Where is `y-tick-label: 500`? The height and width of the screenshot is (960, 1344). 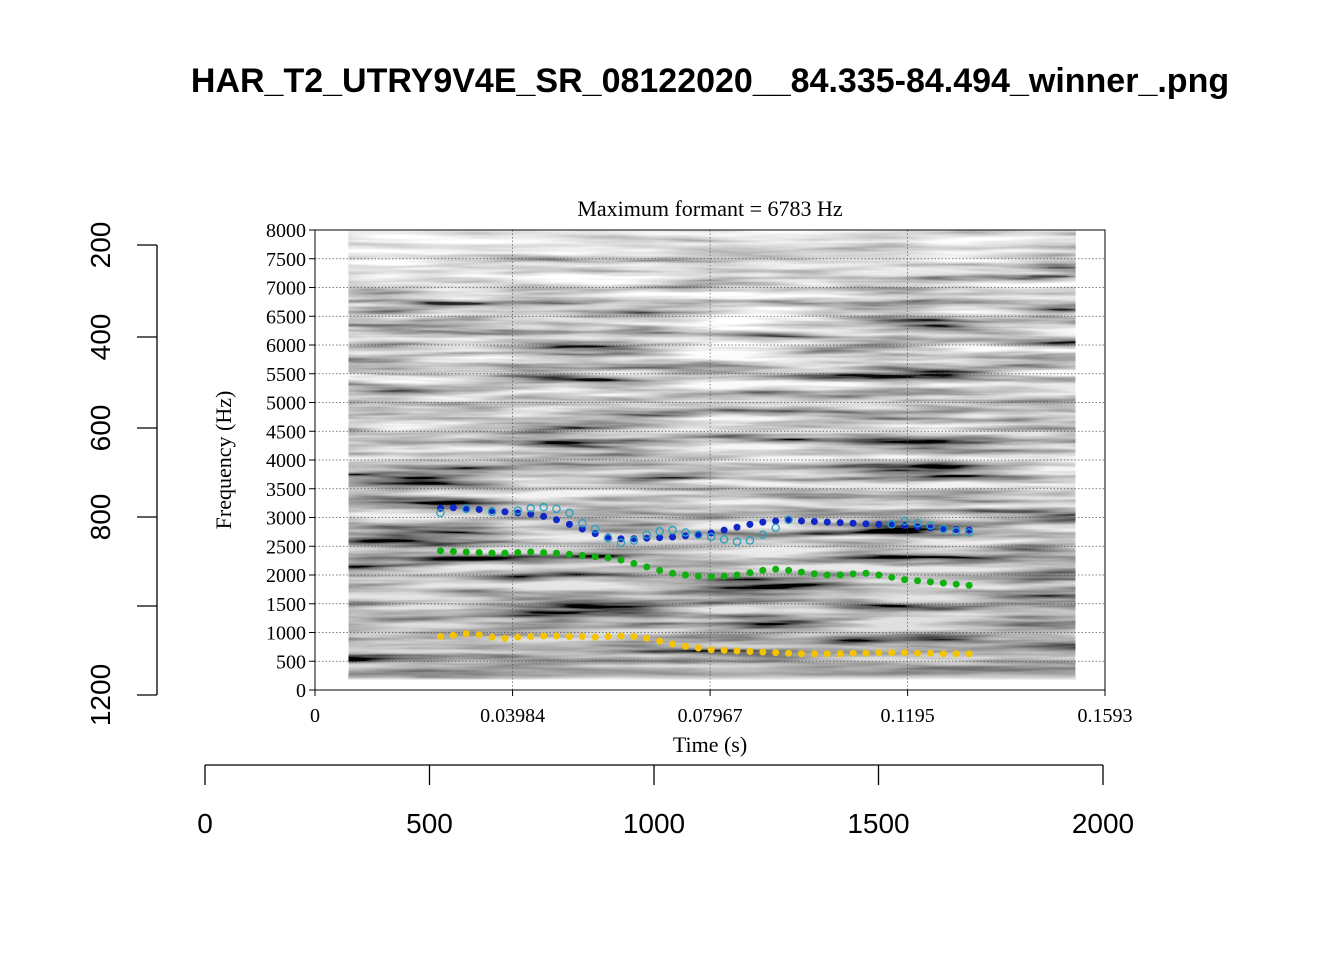
y-tick-label: 500 is located at coordinates (291, 662).